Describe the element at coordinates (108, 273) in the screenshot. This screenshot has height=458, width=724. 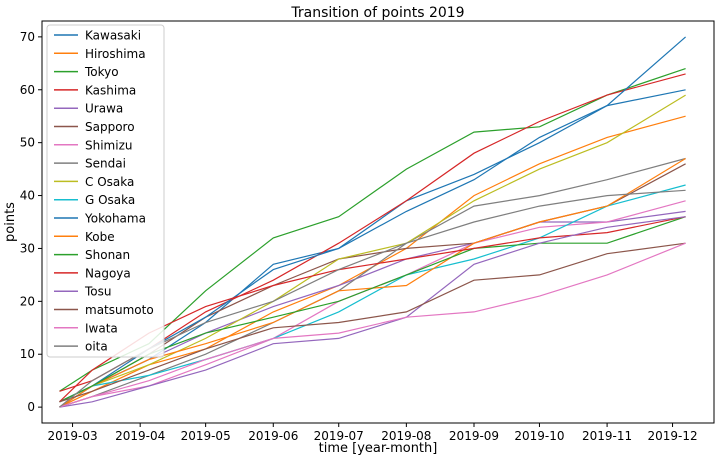
I see `legend-label-13: Nagoya` at that location.